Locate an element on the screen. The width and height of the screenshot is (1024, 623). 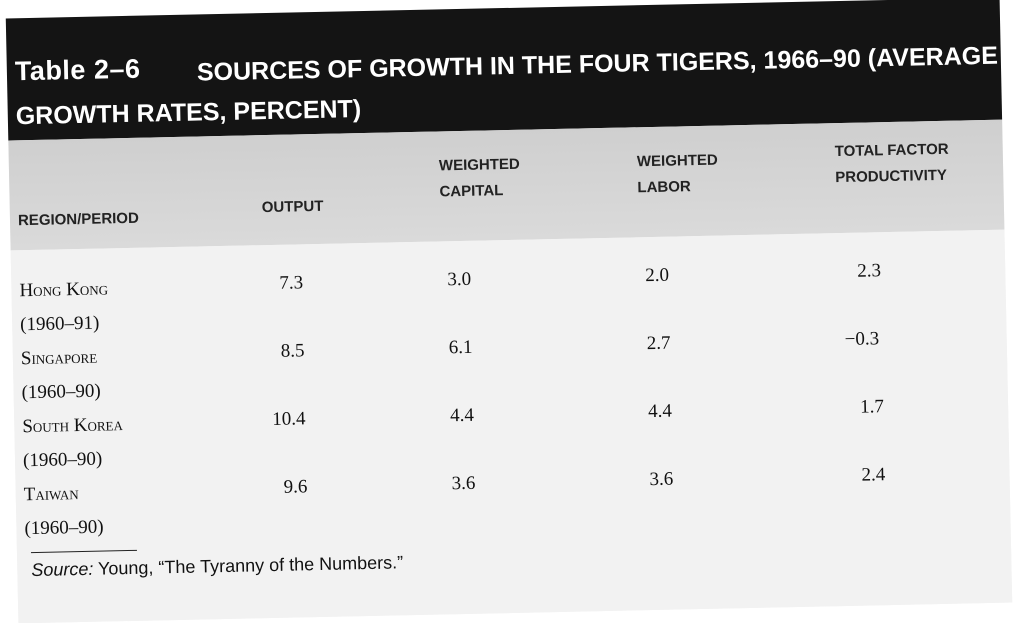
tfp-value: −0.3 is located at coordinates (862, 339).